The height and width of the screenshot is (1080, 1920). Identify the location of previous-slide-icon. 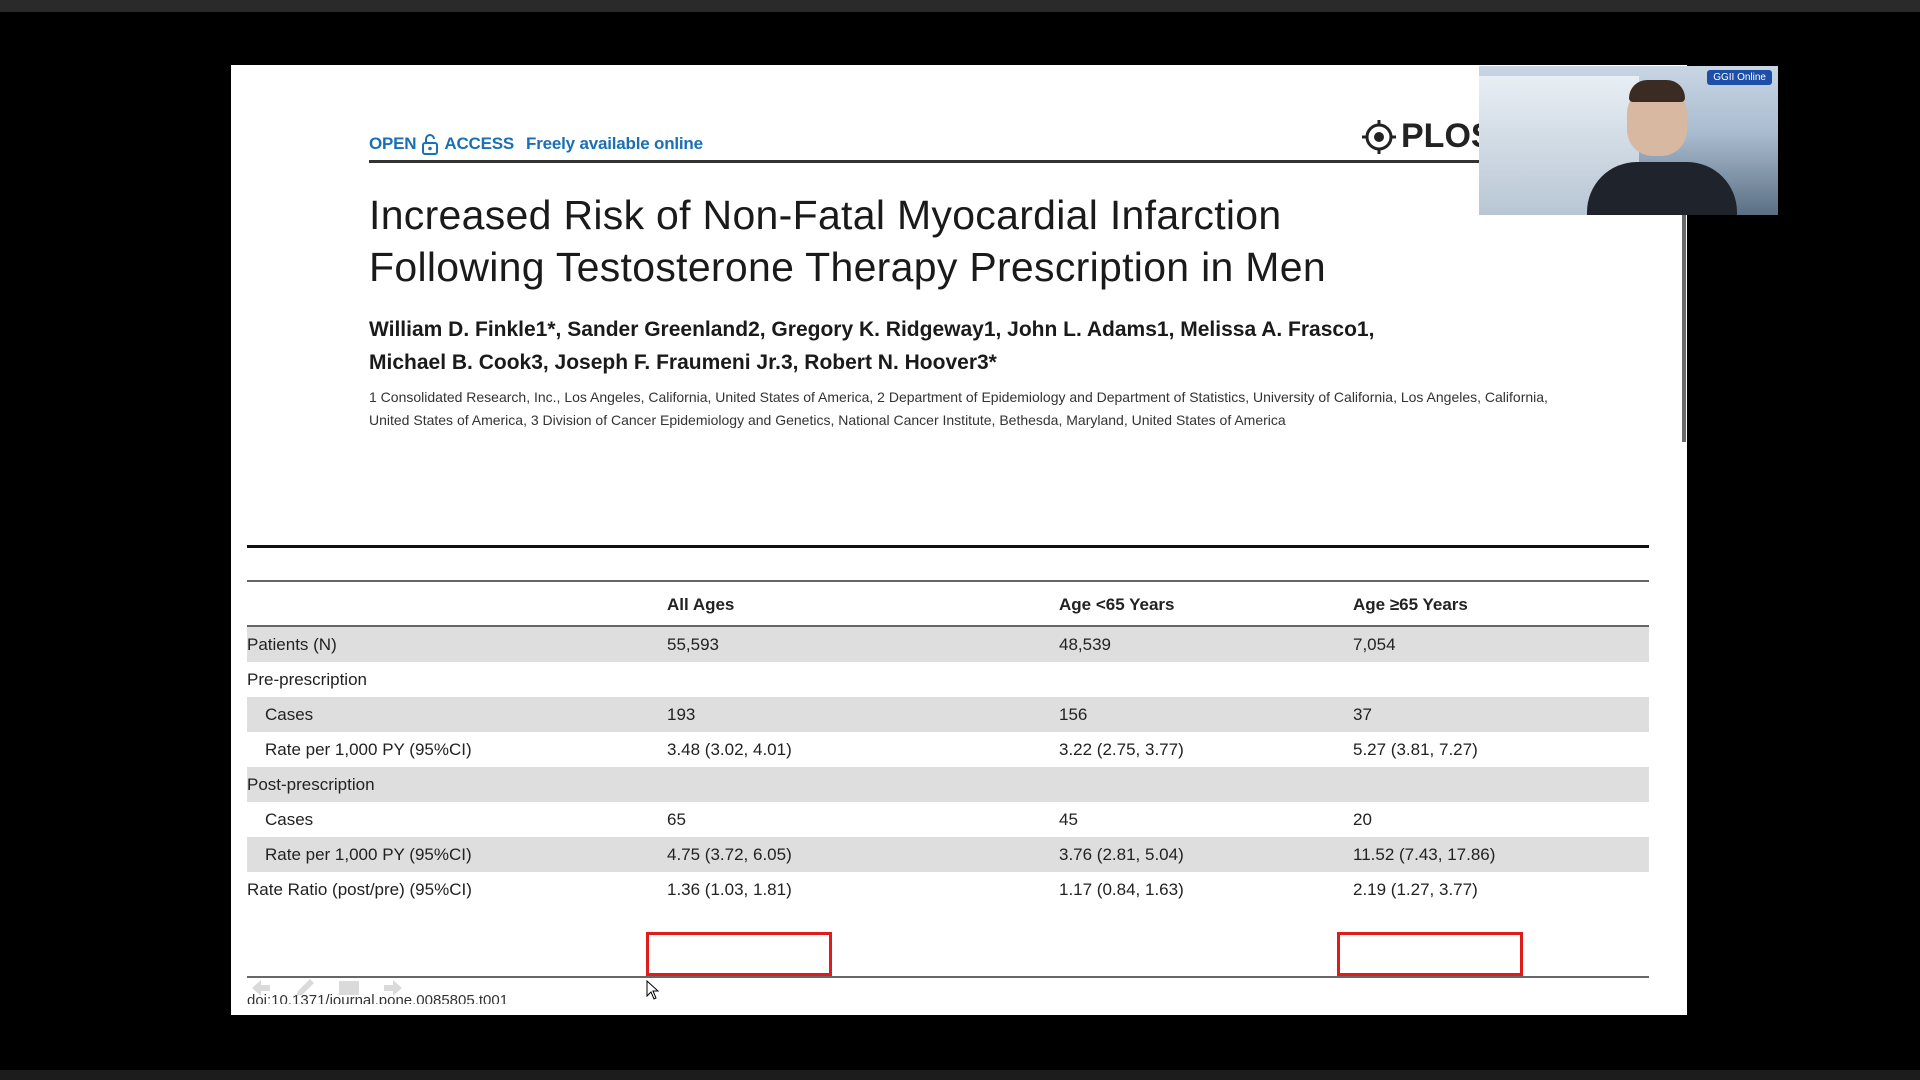
(261, 988).